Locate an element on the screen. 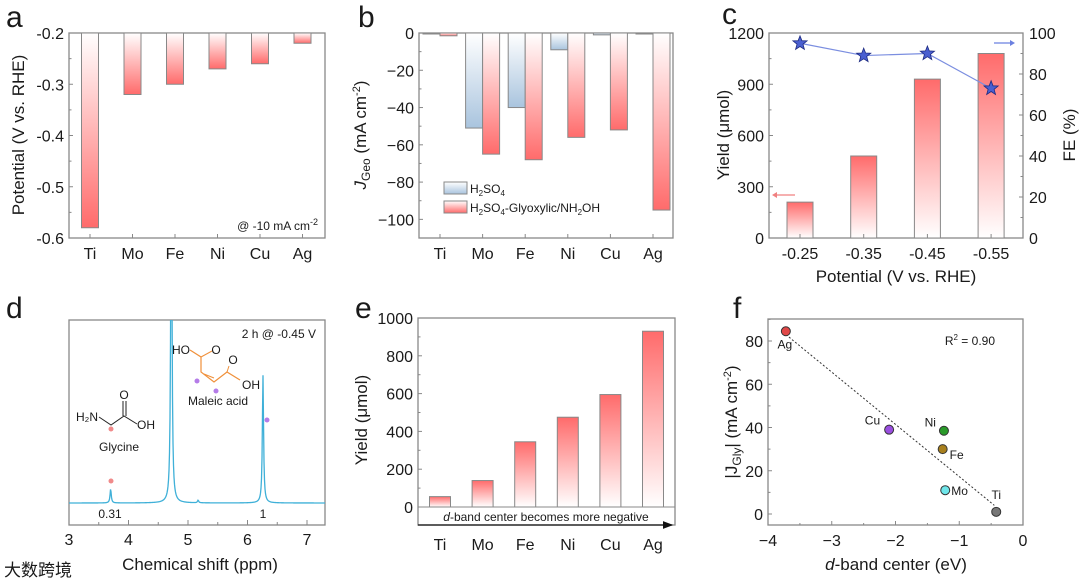  y-tick-label: 100 is located at coordinates (1042, 34).